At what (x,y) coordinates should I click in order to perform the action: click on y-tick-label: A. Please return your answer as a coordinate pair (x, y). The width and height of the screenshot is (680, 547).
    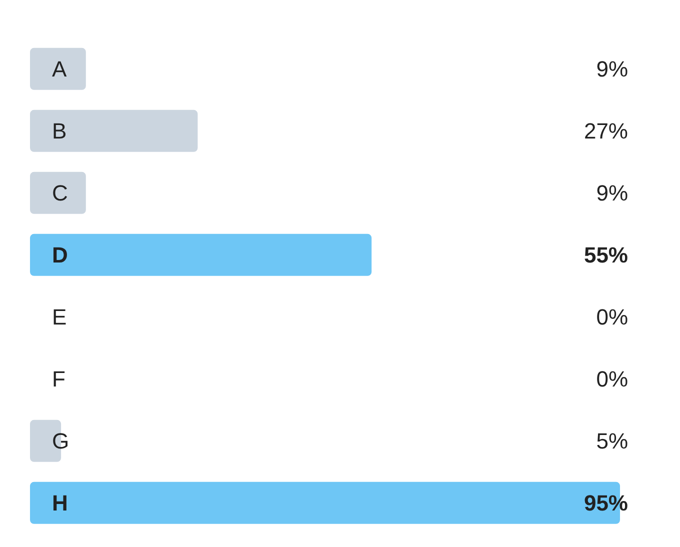
    Looking at the image, I should click on (59, 69).